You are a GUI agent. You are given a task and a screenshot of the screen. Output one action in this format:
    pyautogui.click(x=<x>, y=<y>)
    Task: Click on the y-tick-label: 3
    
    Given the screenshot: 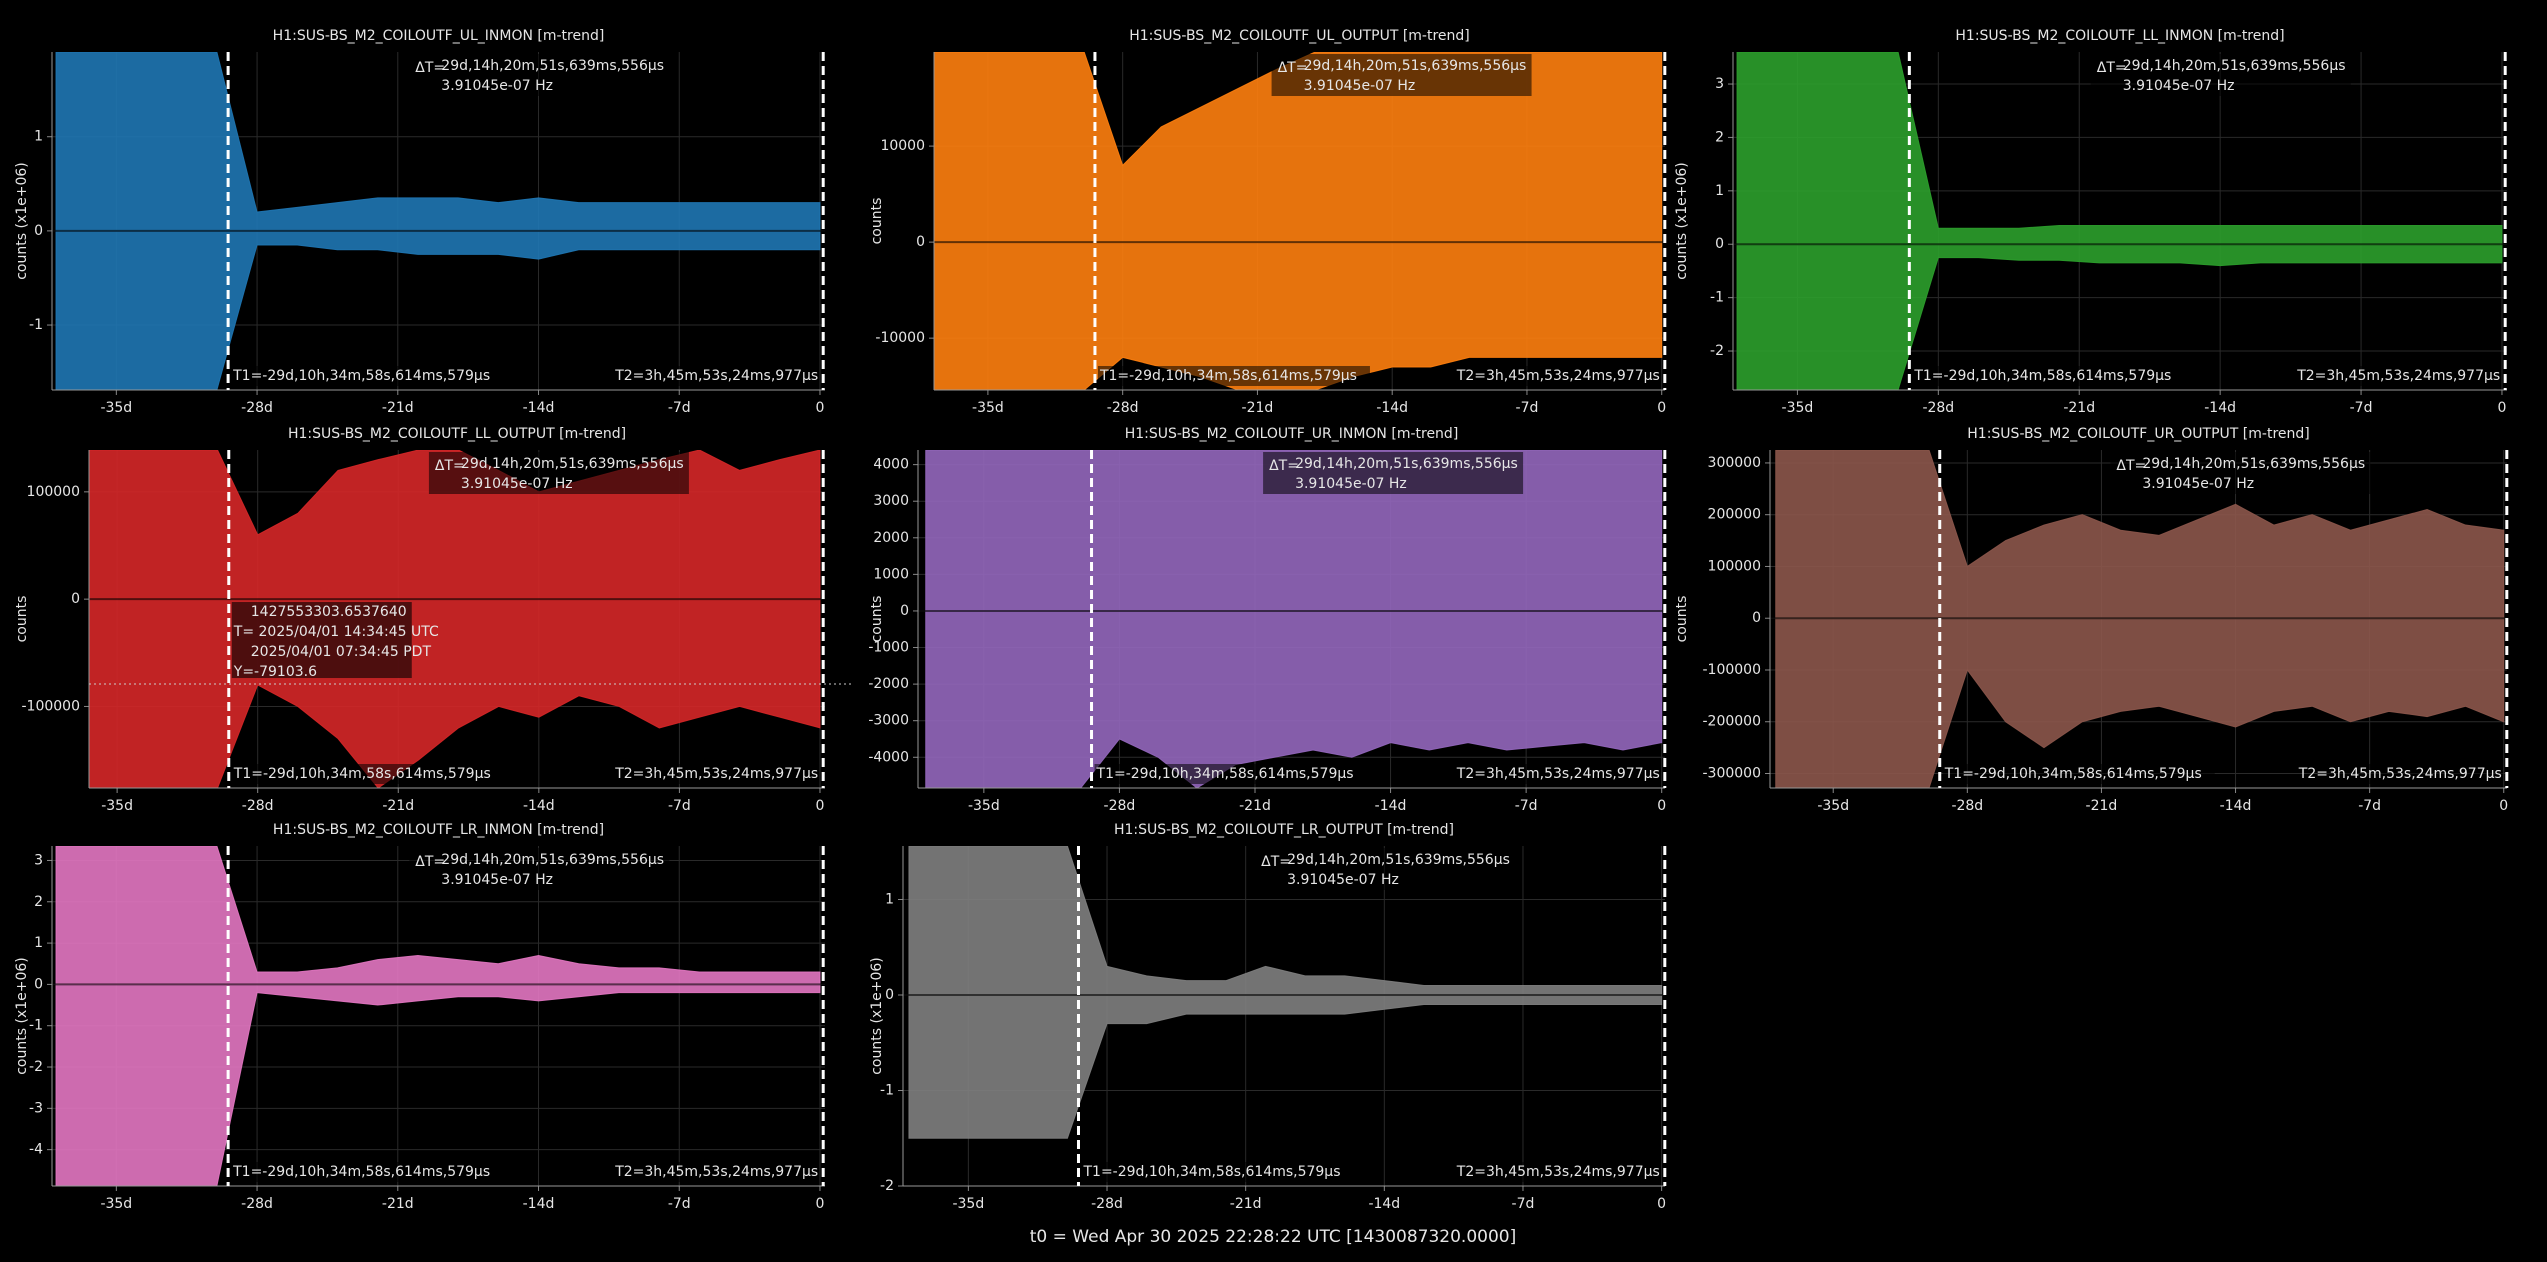 What is the action you would take?
    pyautogui.click(x=38, y=860)
    